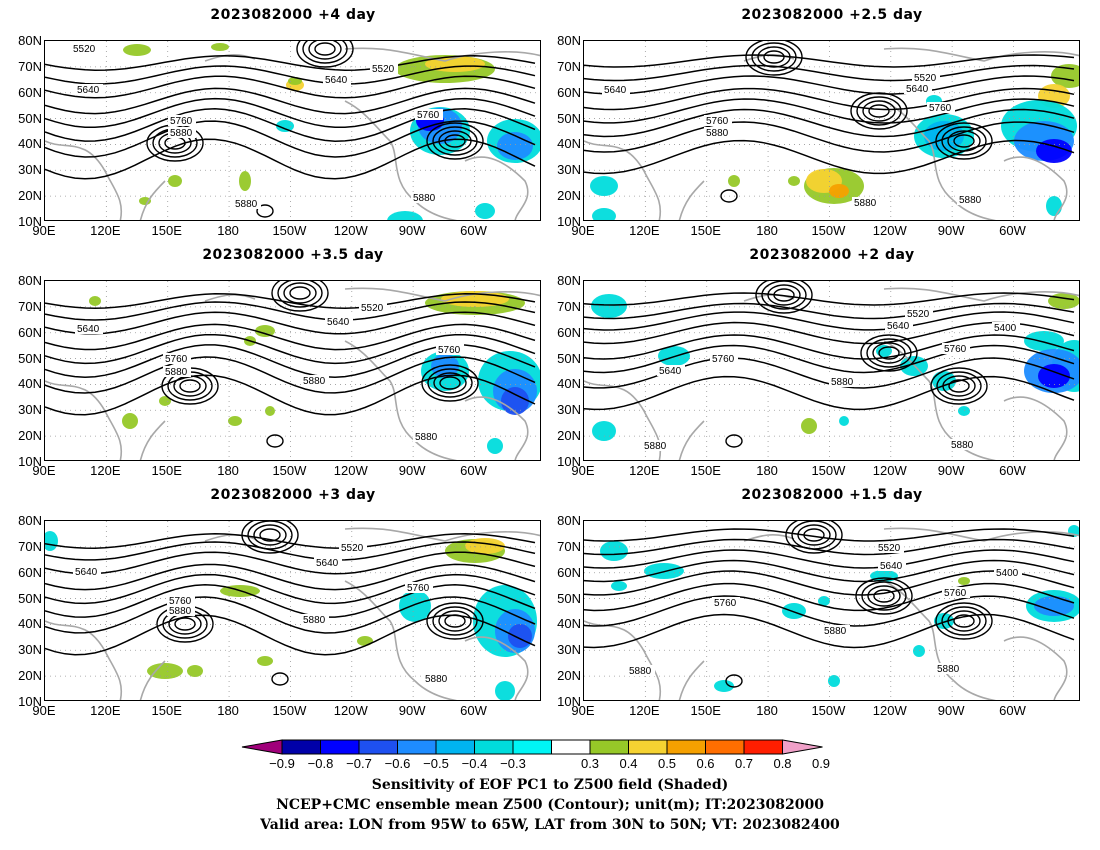 This screenshot has width=1100, height=850. I want to click on longitude-label: 150E, so click(705, 230).